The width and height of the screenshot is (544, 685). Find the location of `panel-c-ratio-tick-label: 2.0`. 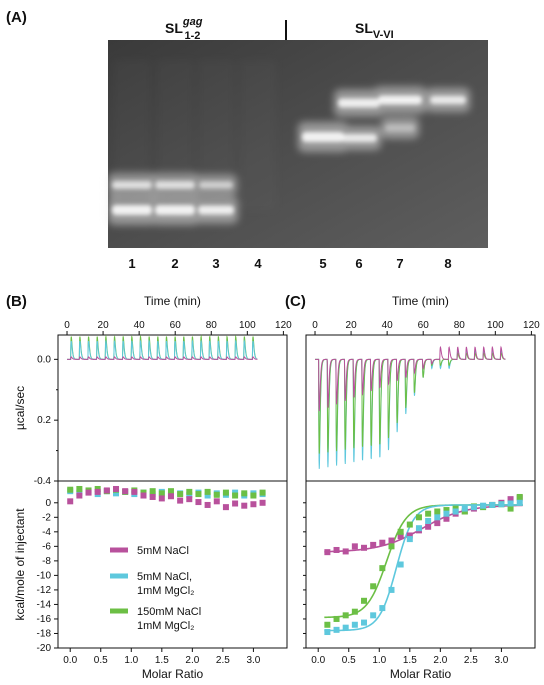

panel-c-ratio-tick-label: 2.0 is located at coordinates (440, 660).